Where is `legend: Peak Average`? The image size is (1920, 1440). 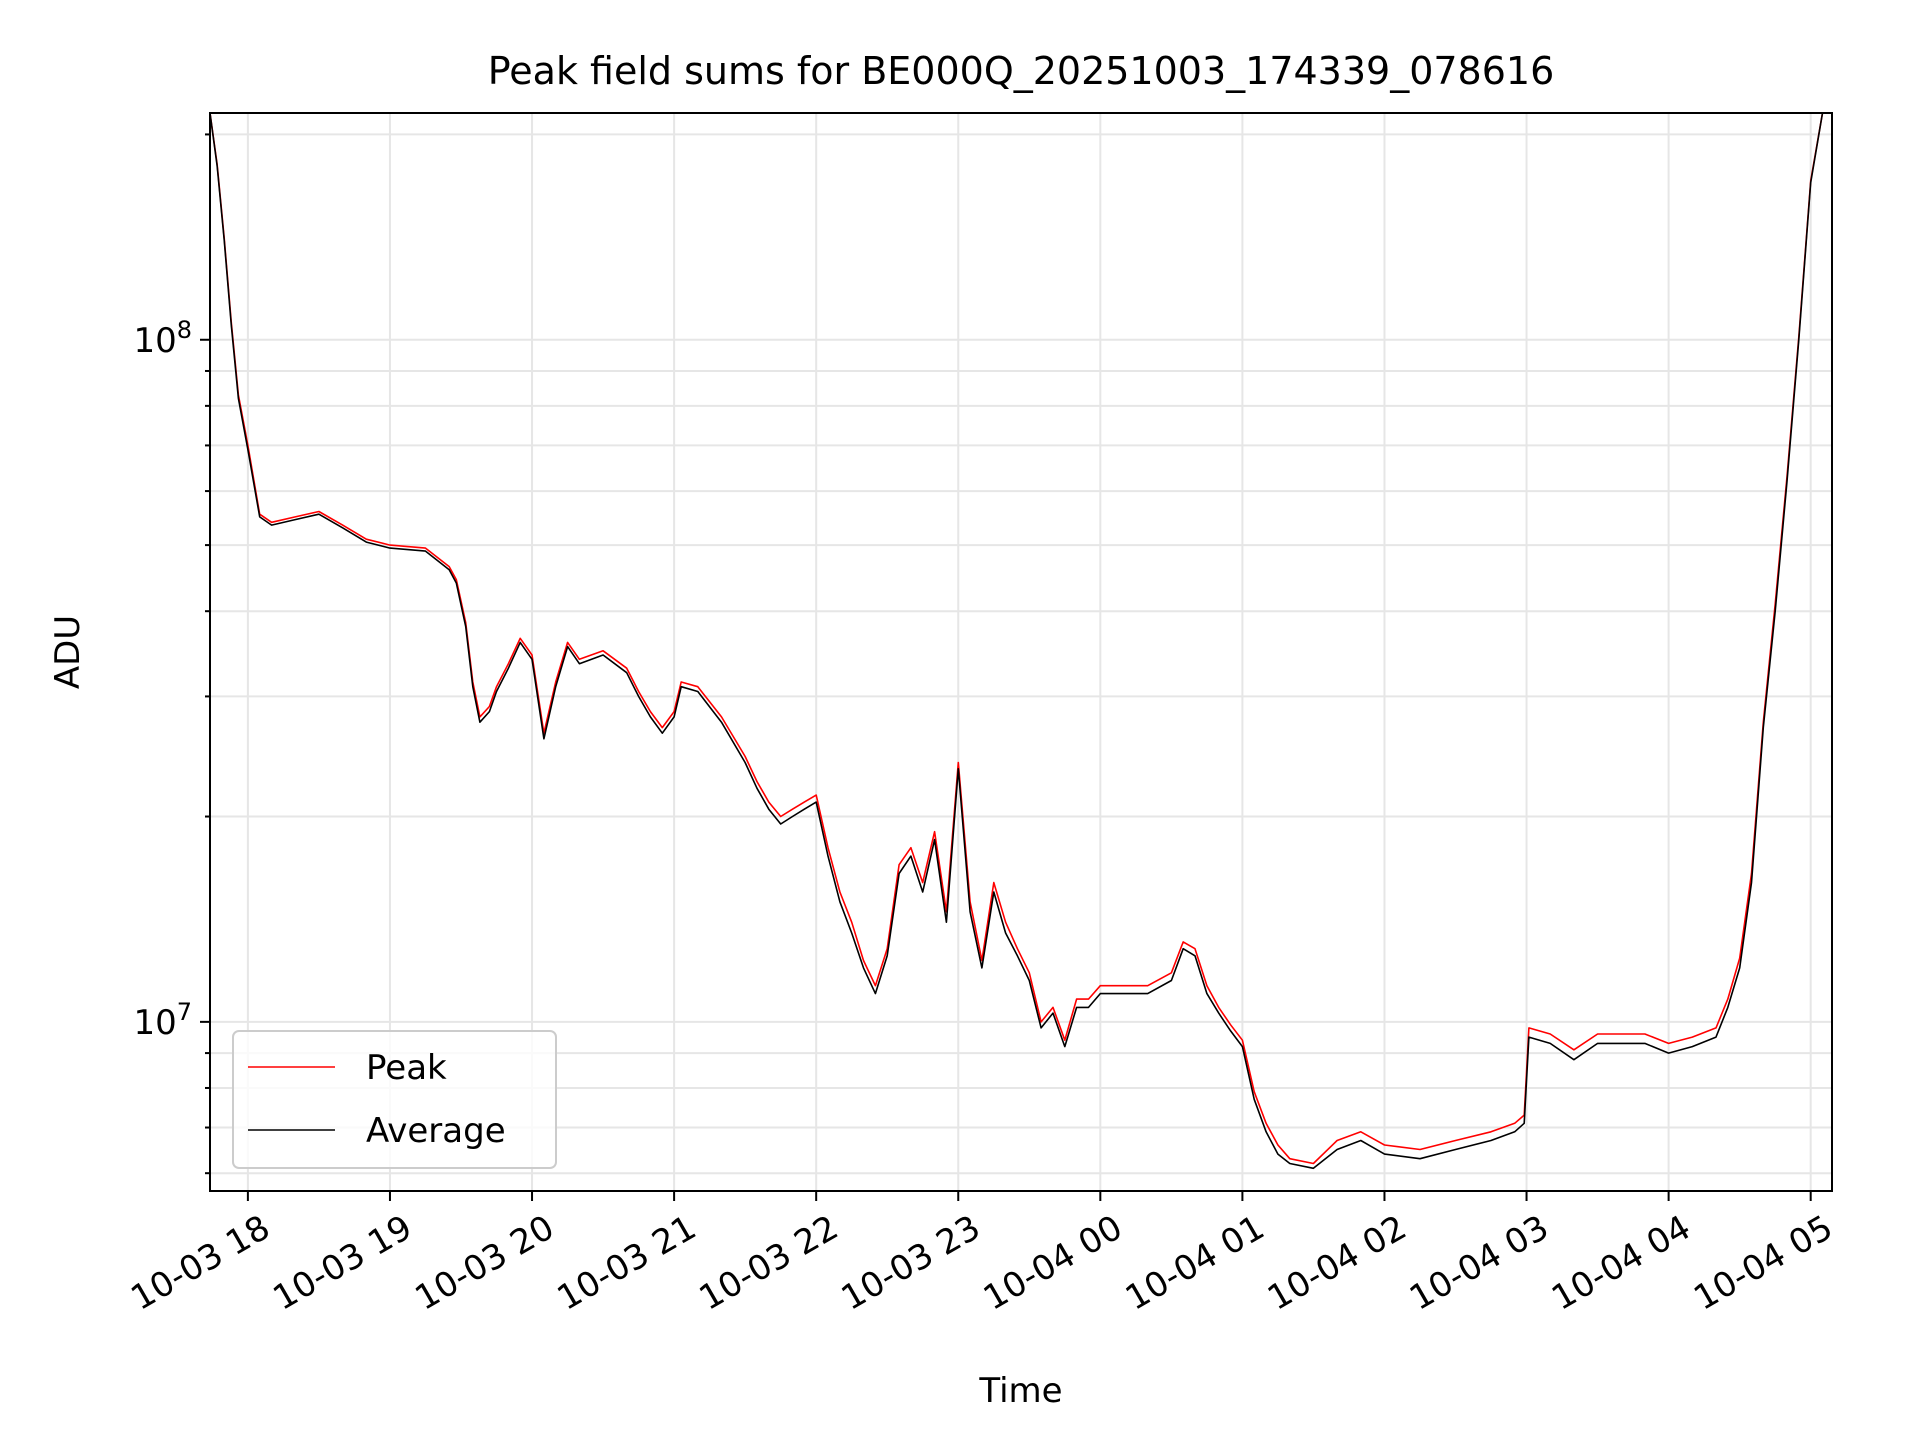
legend: Peak Average is located at coordinates (394, 1099).